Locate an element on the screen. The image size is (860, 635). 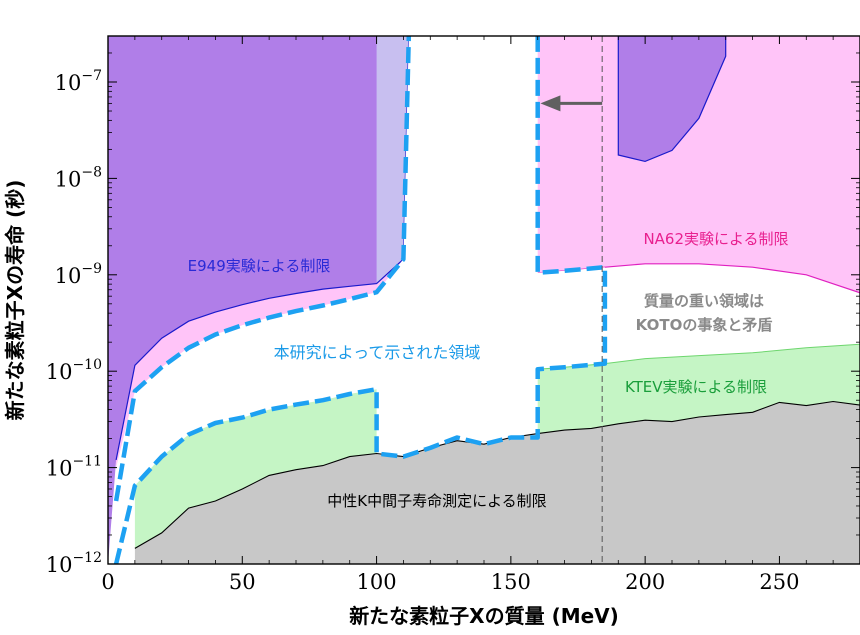
ktev-label: KTEV実験による制限 is located at coordinates (696, 387).